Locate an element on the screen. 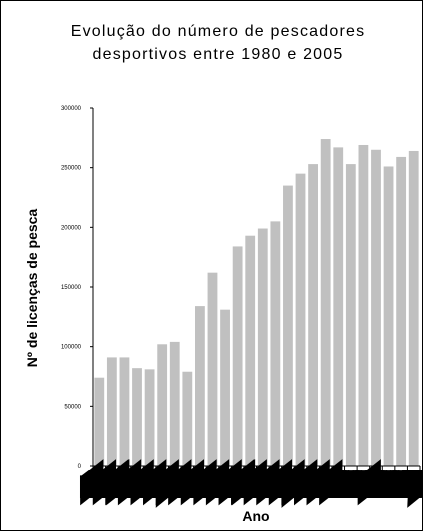  bar-1984 is located at coordinates (149, 417).